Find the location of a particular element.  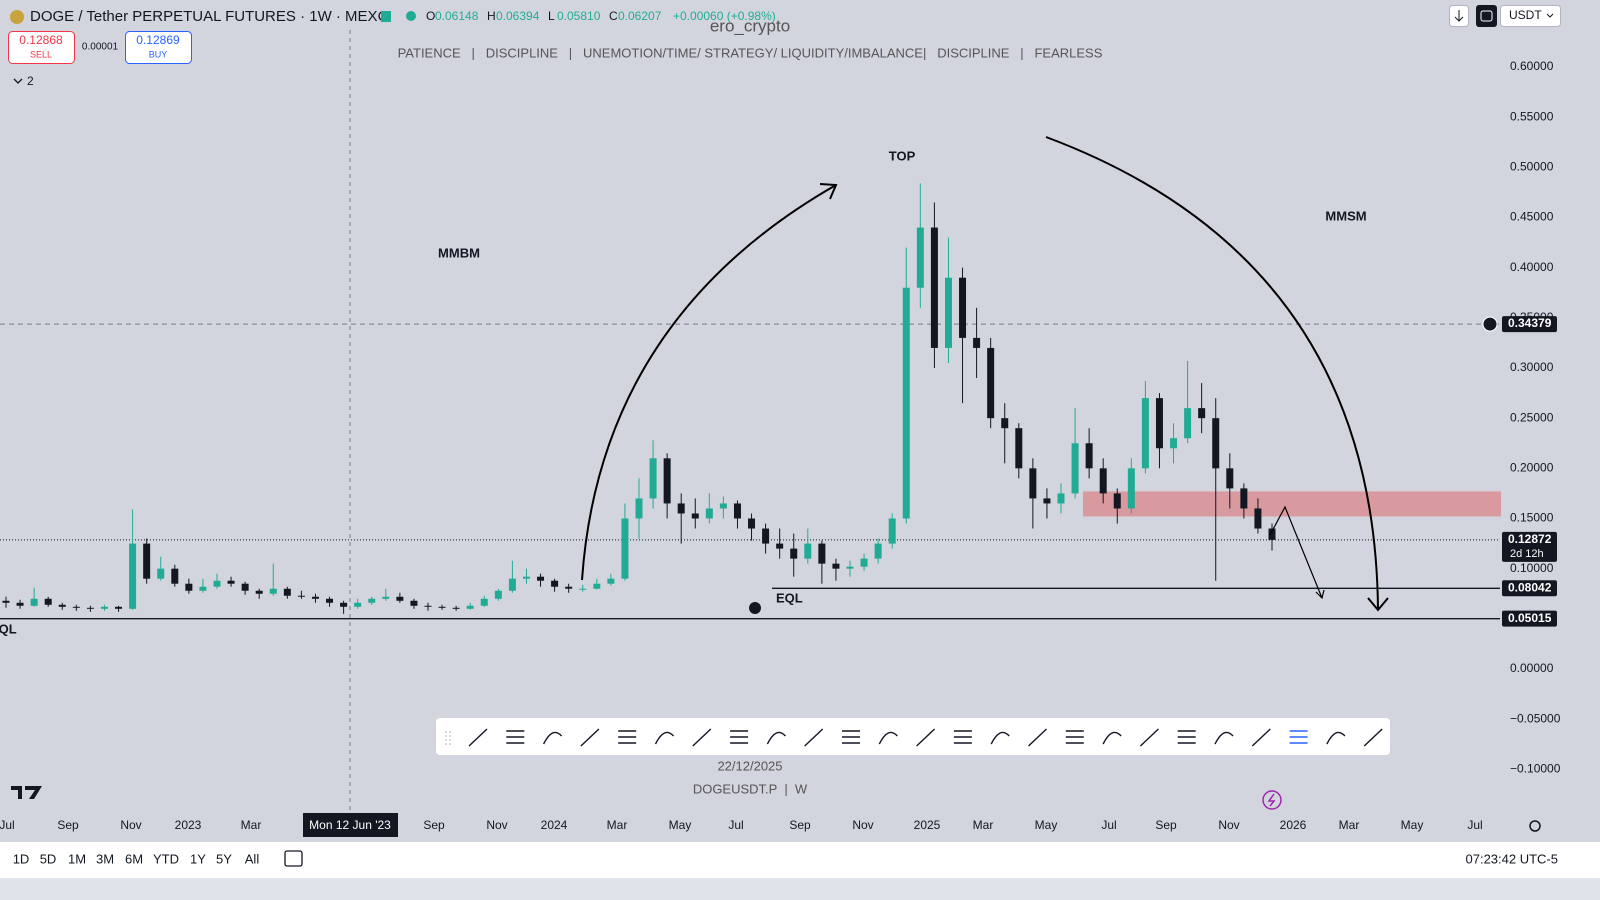

range-button: 1D is located at coordinates (21, 858).